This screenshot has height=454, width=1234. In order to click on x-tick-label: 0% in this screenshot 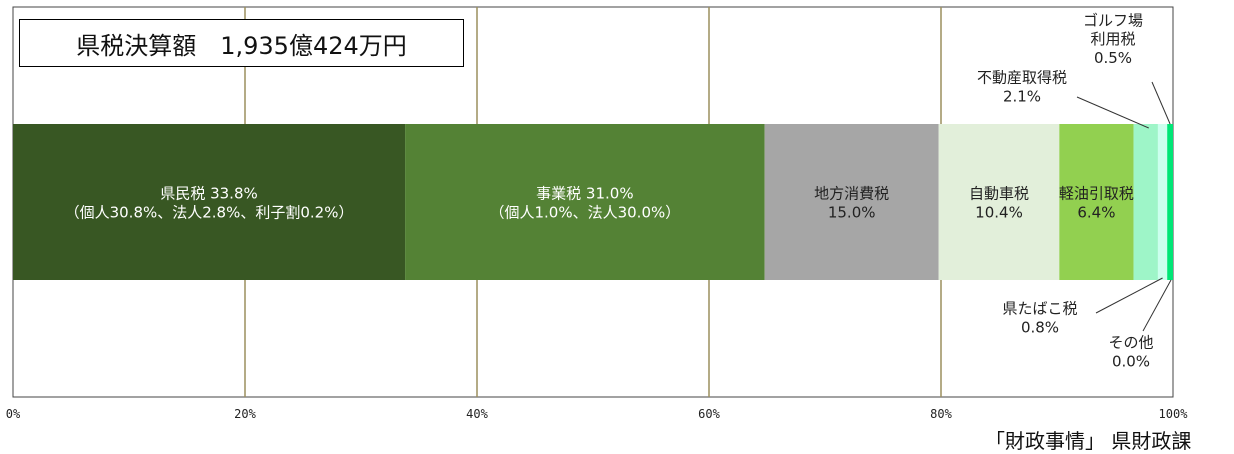, I will do `click(13, 414)`.